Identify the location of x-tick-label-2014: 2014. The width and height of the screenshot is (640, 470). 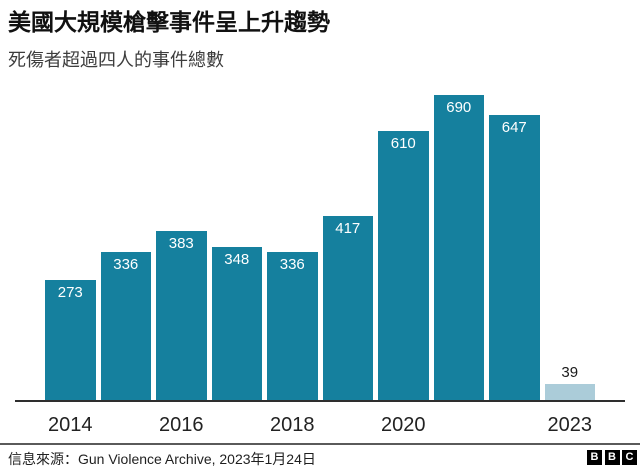
(70, 425).